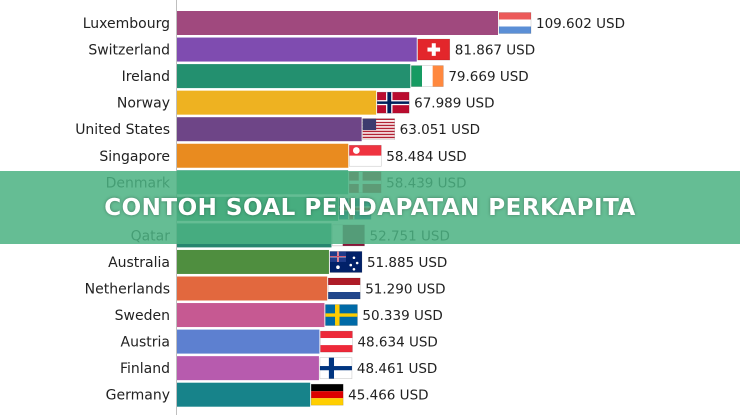 This screenshot has width=740, height=415. What do you see at coordinates (405, 290) in the screenshot?
I see `value-label: 51.290 USD` at bounding box center [405, 290].